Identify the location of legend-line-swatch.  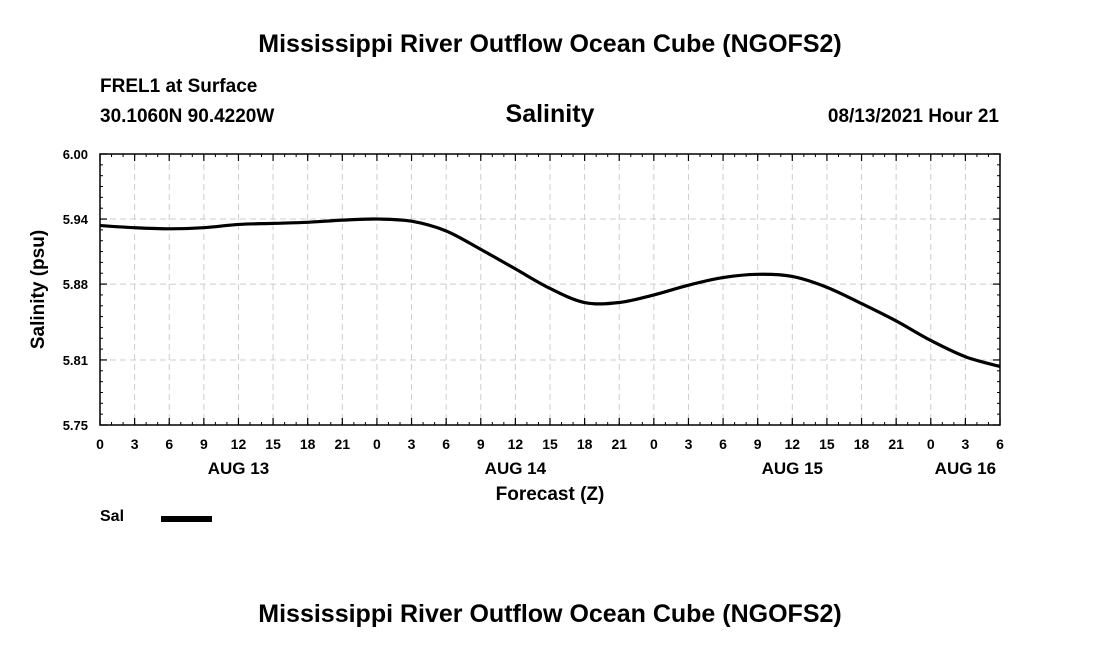
(186, 519).